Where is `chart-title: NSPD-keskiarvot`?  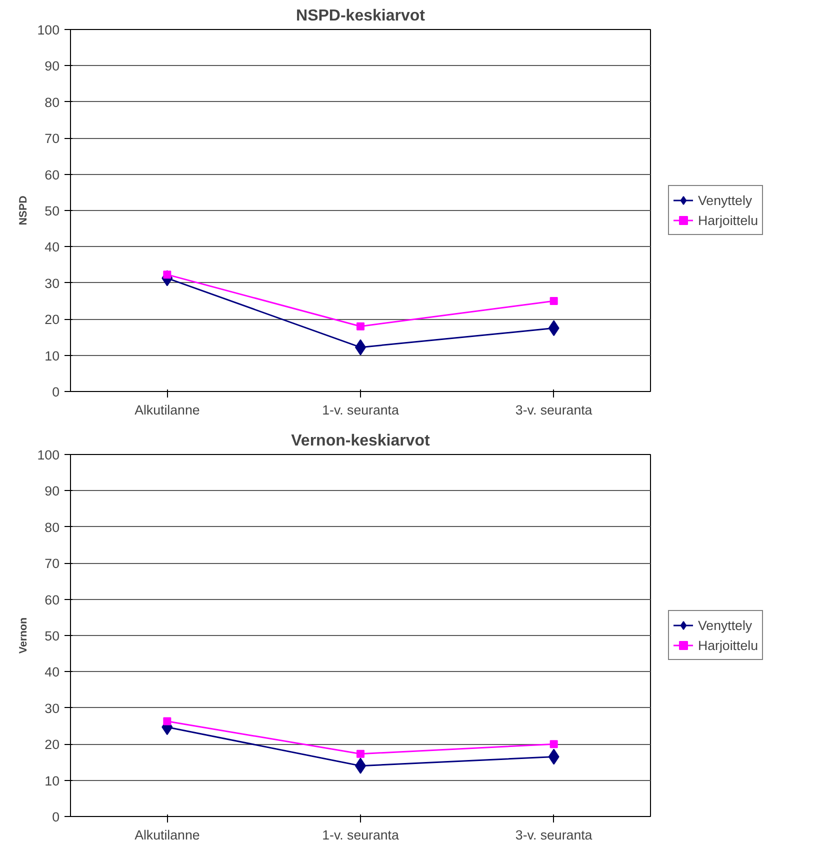 chart-title: NSPD-keskiarvot is located at coordinates (361, 16).